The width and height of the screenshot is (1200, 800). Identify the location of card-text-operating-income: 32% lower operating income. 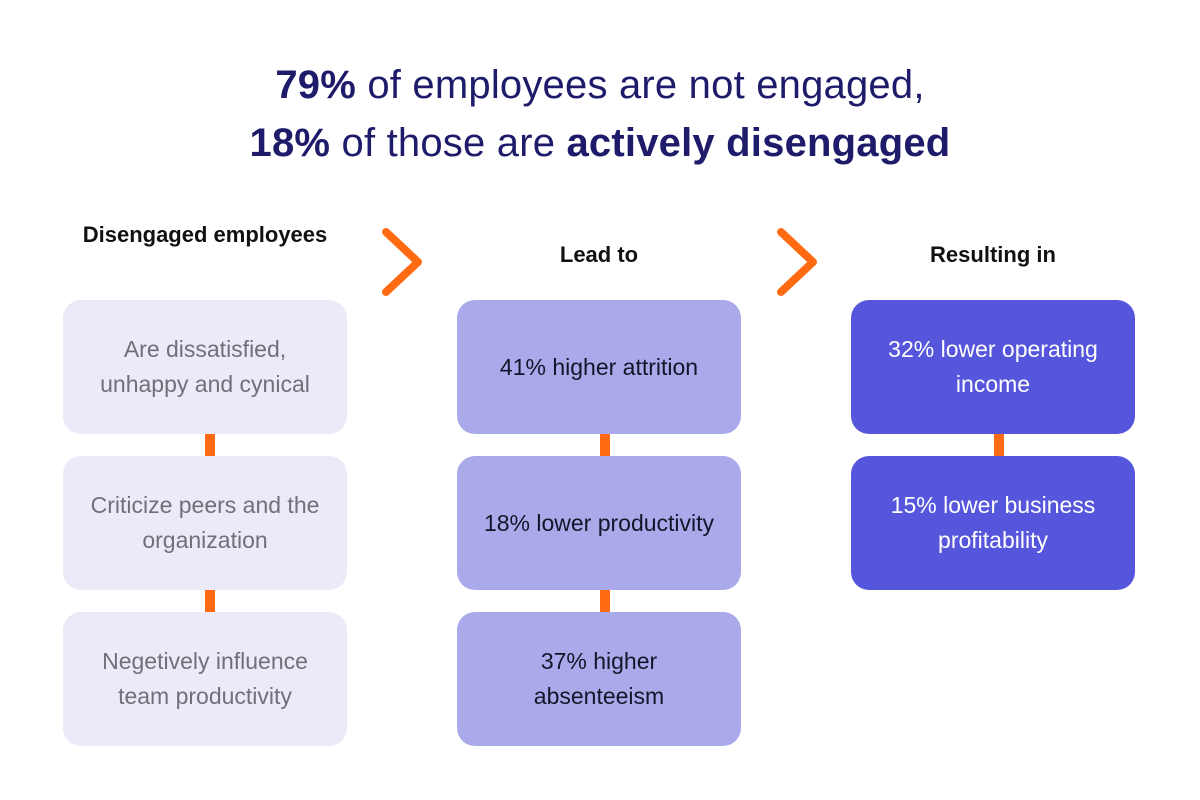
(993, 366).